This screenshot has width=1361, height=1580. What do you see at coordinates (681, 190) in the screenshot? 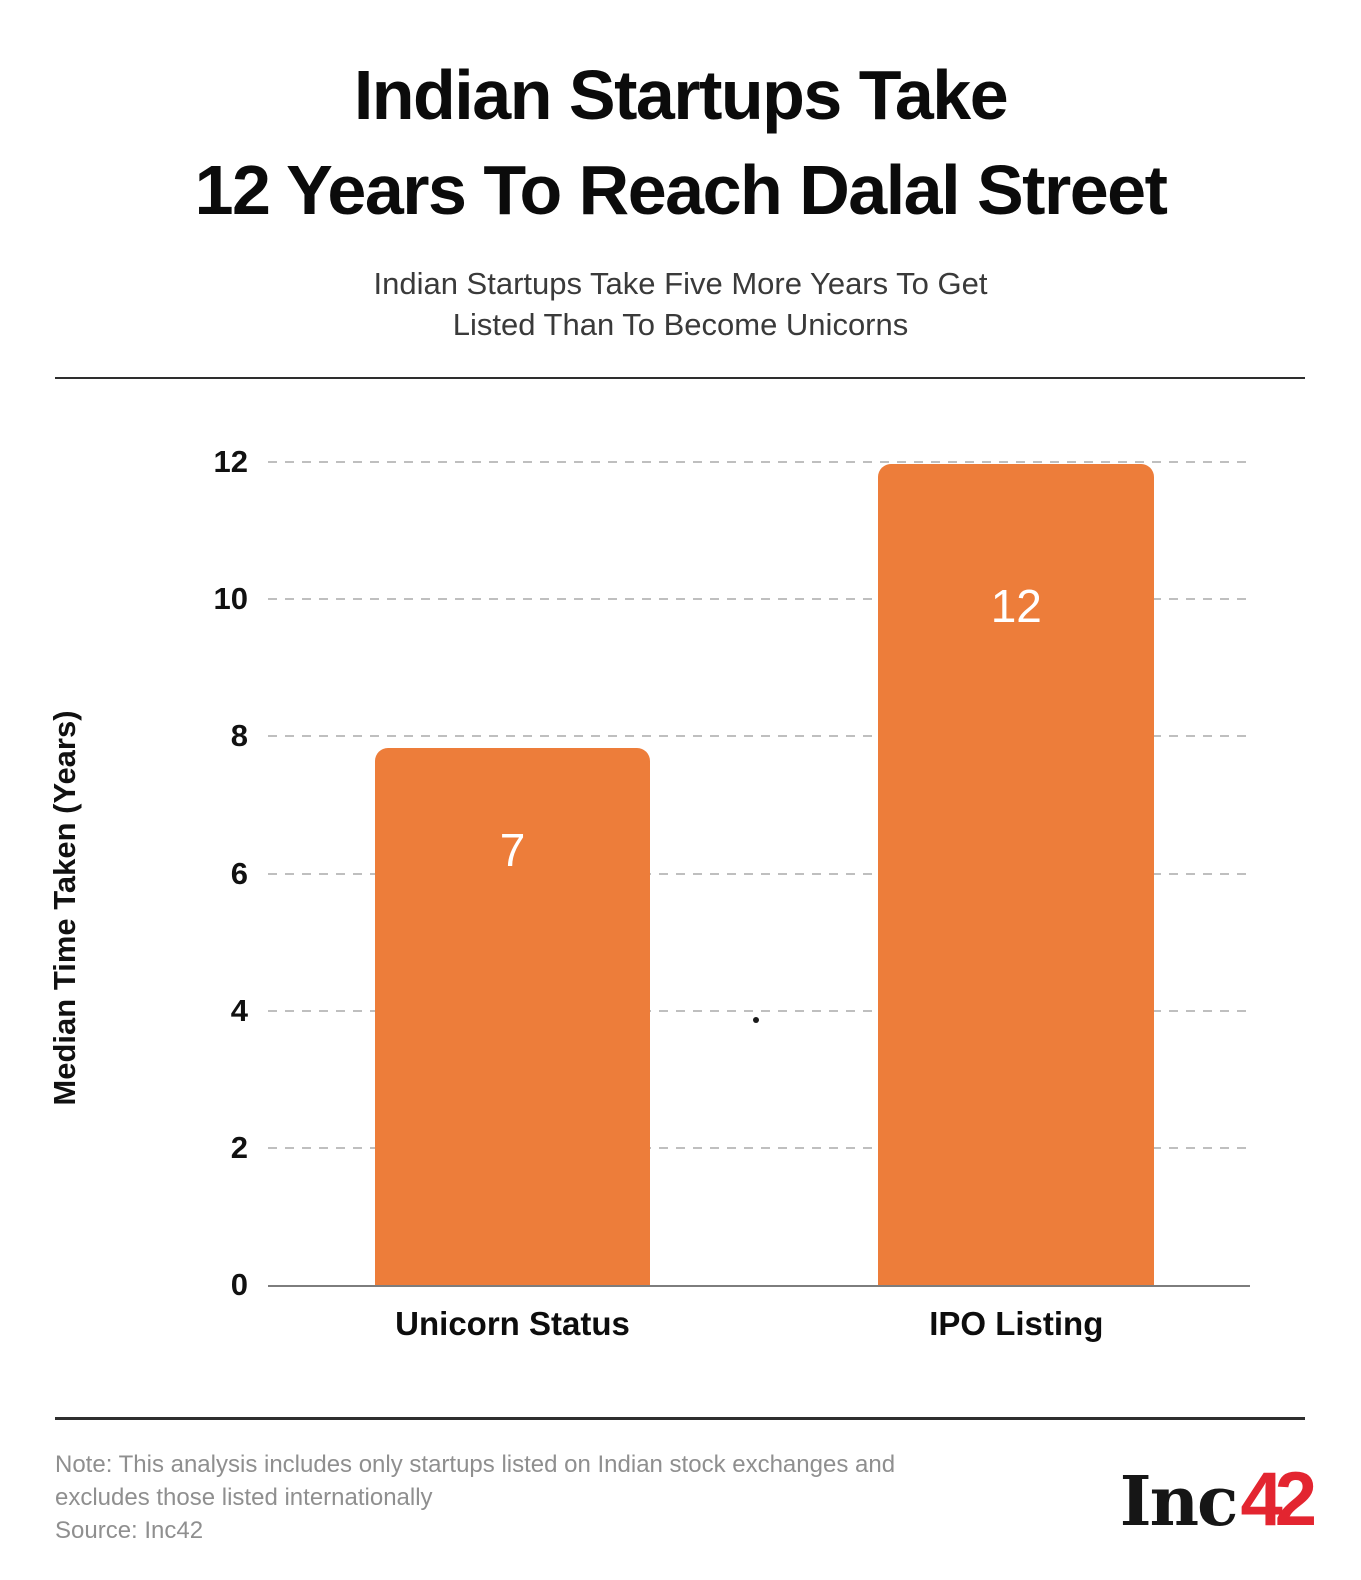
I see `page-title-line2: 12 Years To Reach Dalal Street` at bounding box center [681, 190].